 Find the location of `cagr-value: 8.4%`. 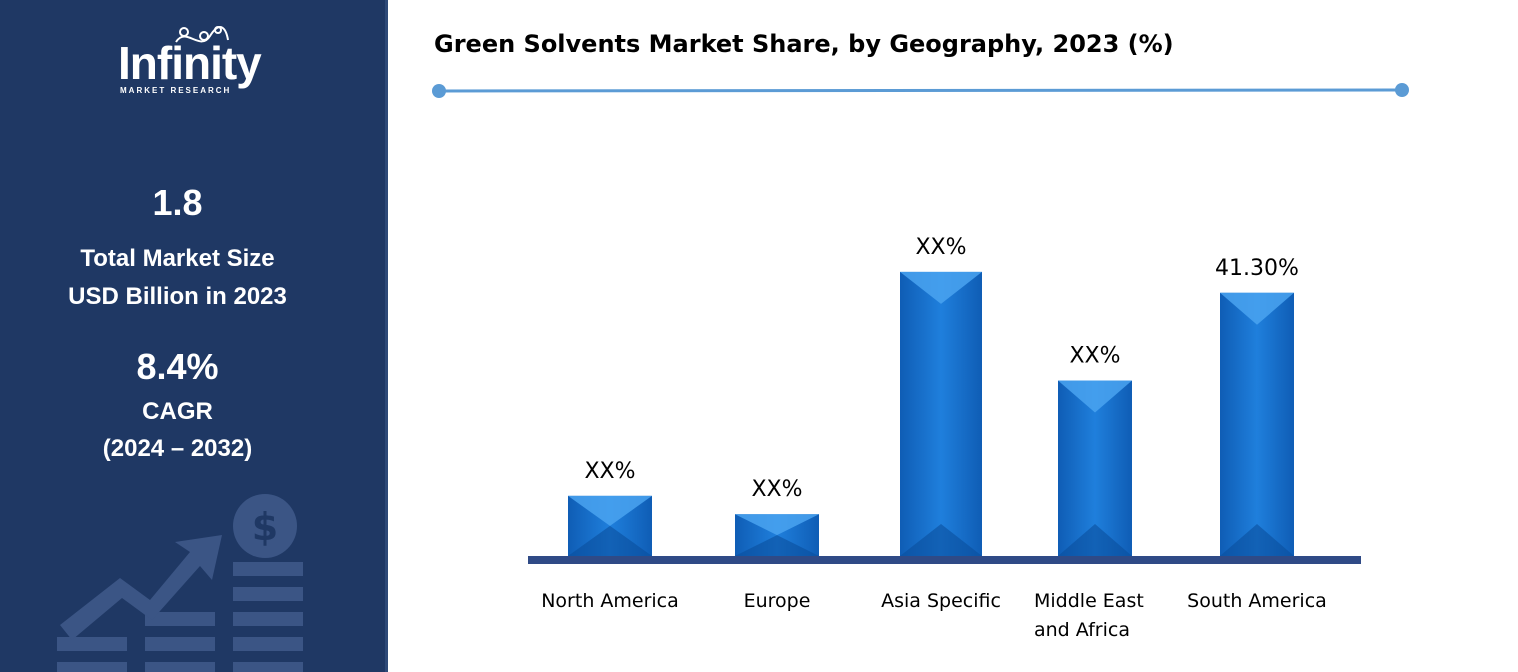

cagr-value: 8.4% is located at coordinates (177, 366).